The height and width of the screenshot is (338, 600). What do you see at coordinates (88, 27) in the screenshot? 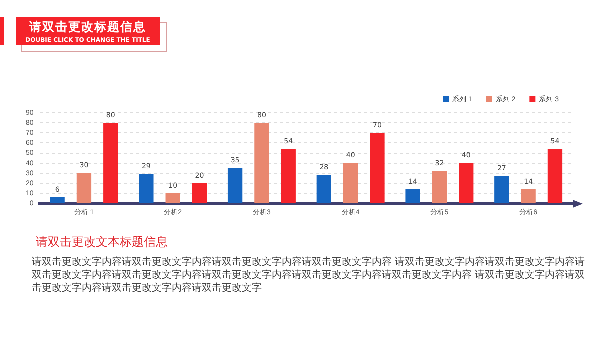
I see `chart-title: 请双击更改标题信息` at bounding box center [88, 27].